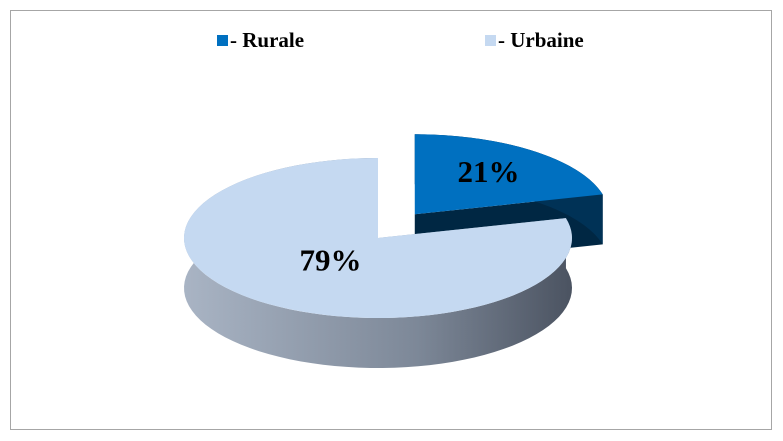  I want to click on value-label: 21%, so click(488, 171).